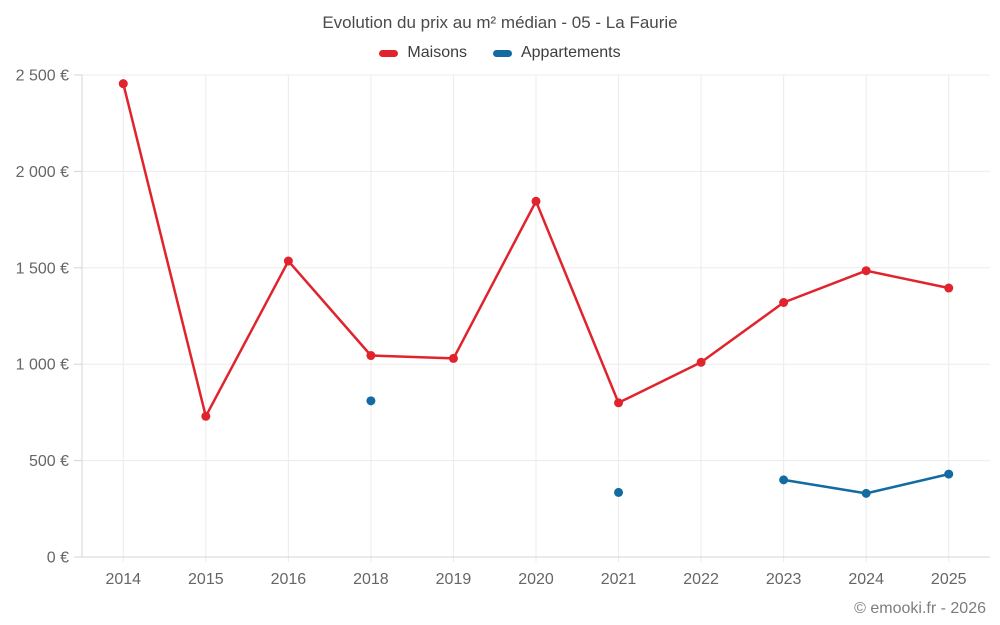 This screenshot has width=1000, height=625. What do you see at coordinates (866, 579) in the screenshot?
I see `x-tick-label: 2024` at bounding box center [866, 579].